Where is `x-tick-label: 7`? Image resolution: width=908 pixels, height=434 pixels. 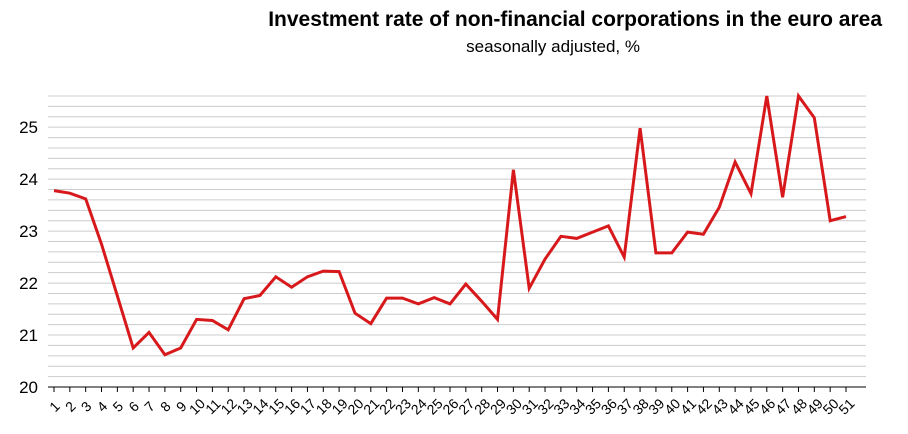
x-tick-label: 7 is located at coordinates (149, 406).